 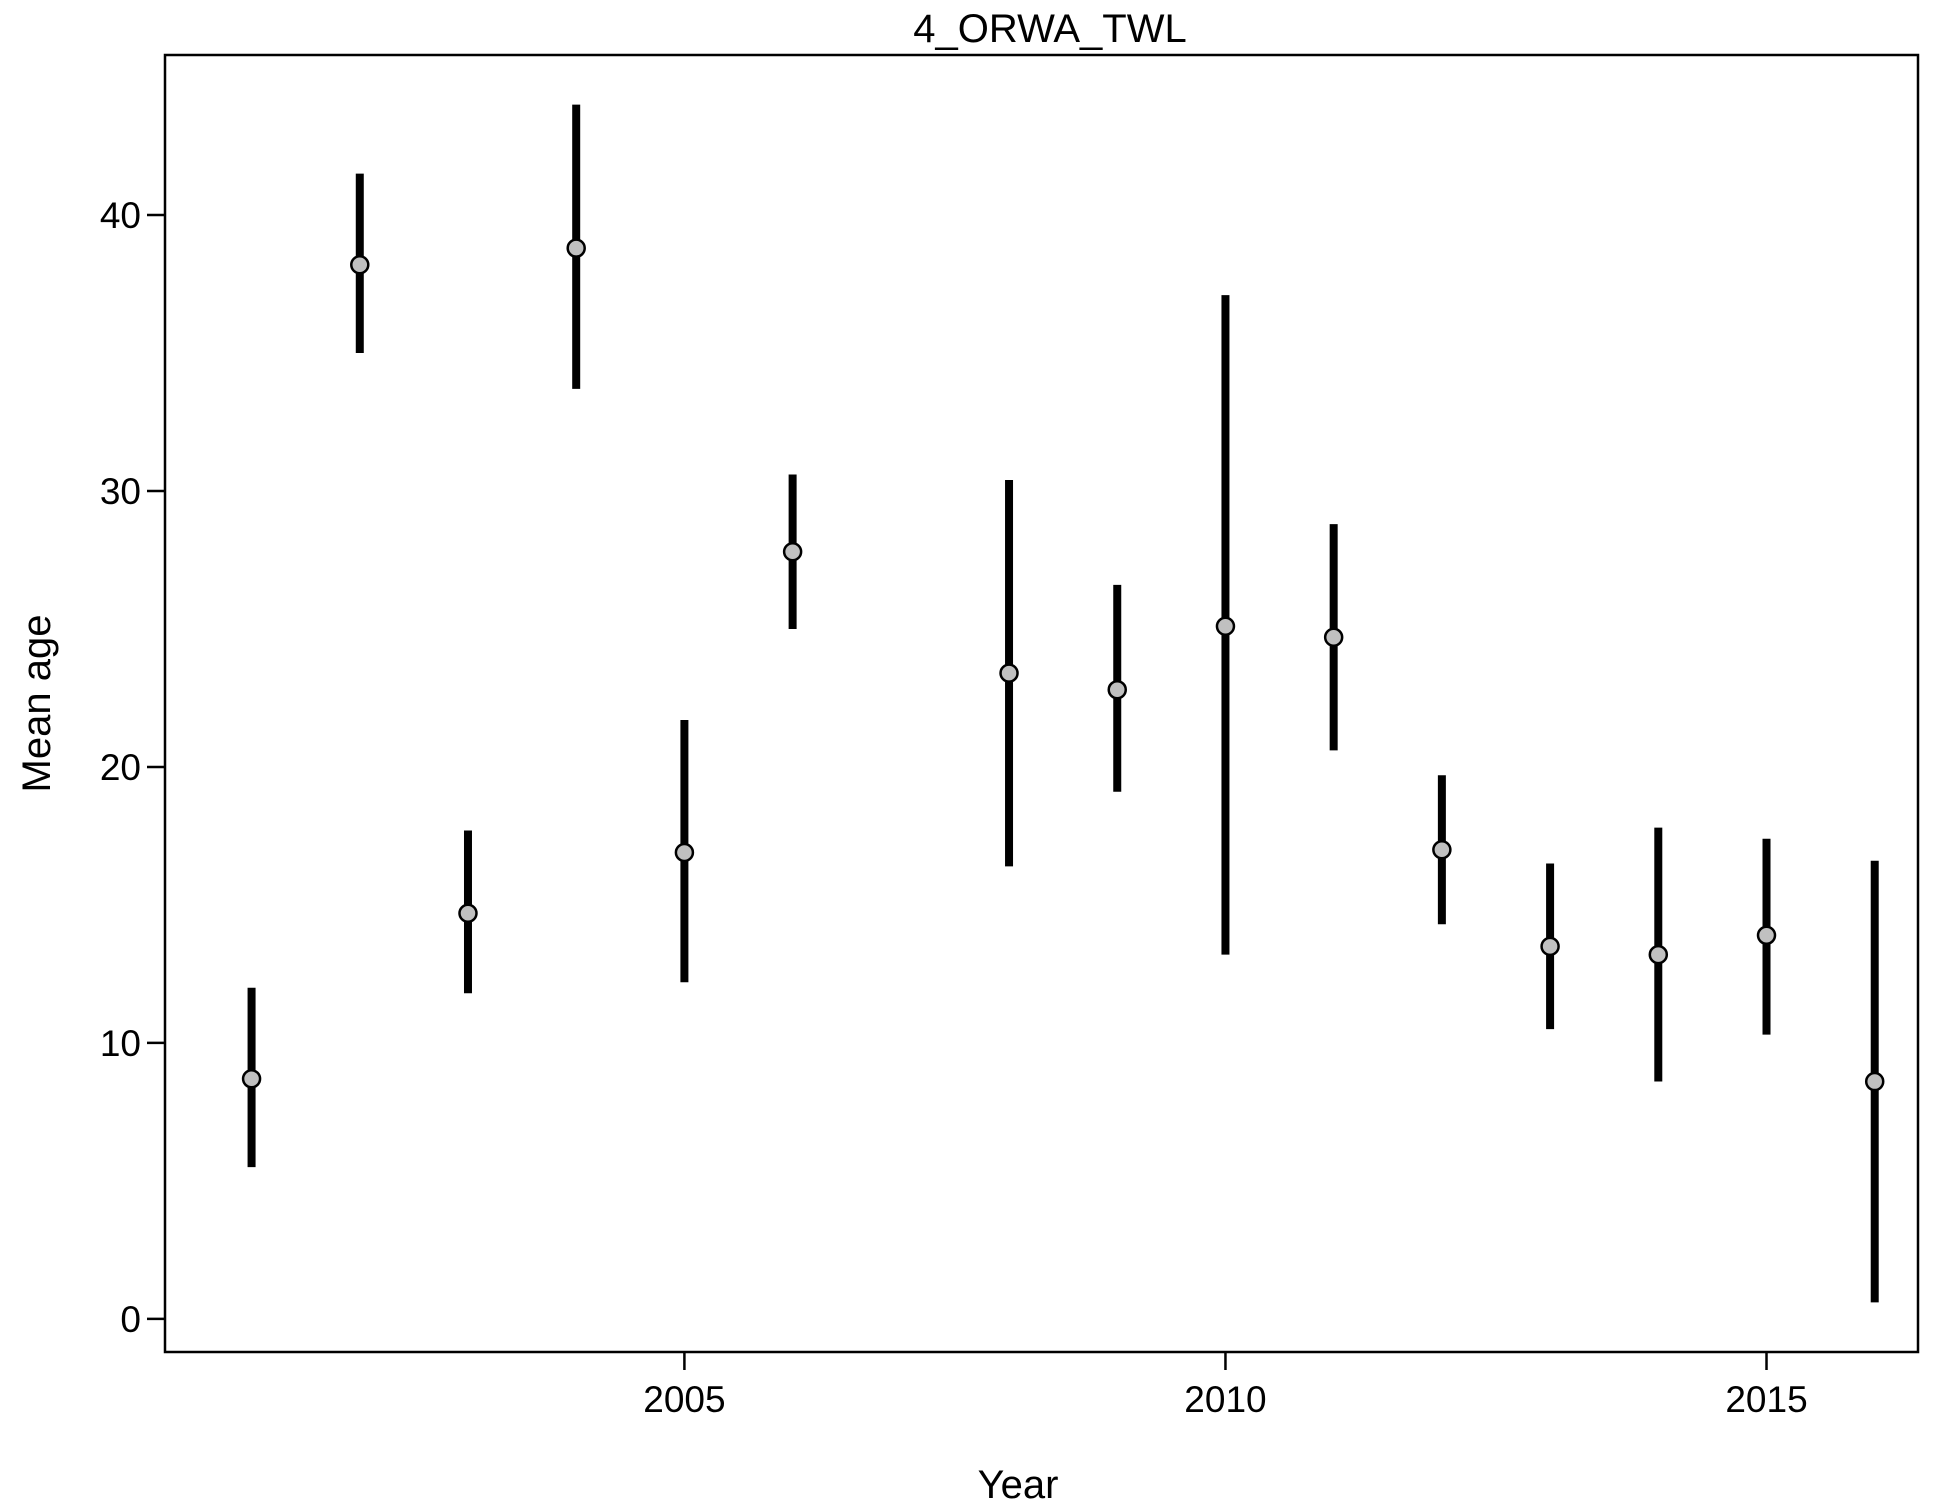 I want to click on x-axis: 2005 2010 2015, so click(x=1225, y=1386).